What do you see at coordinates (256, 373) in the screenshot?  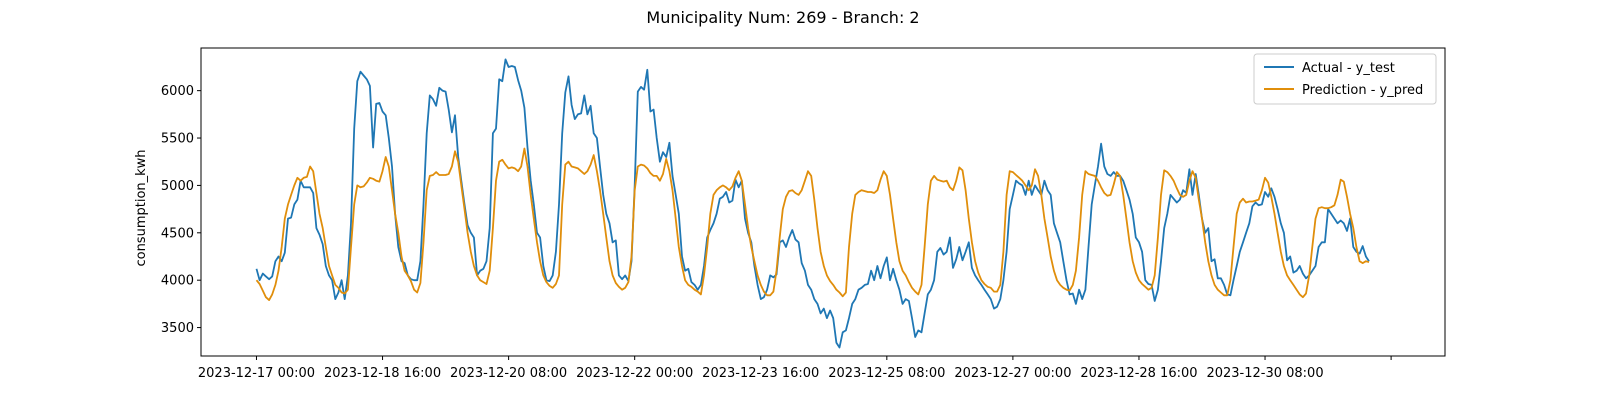 I see `x-tick-label: 2023-12-17 00:00` at bounding box center [256, 373].